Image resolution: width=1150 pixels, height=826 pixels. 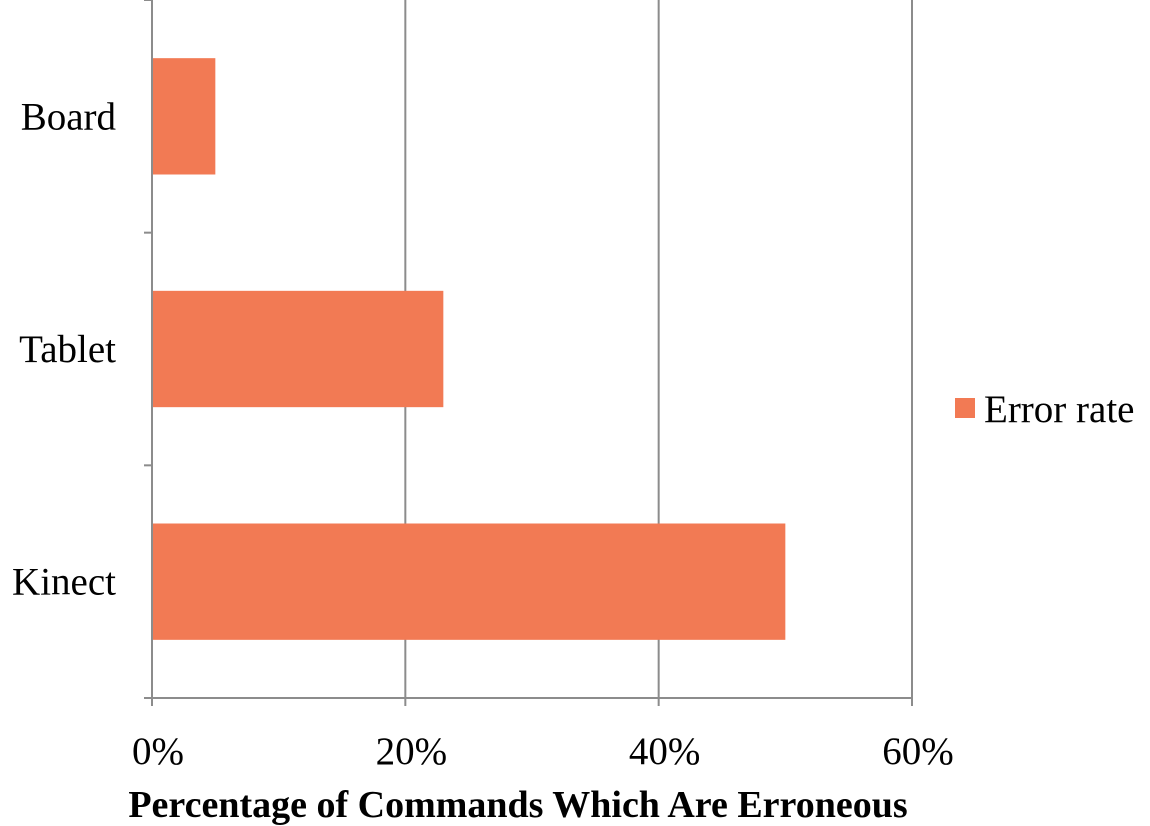 I want to click on bar-board, so click(x=184, y=116).